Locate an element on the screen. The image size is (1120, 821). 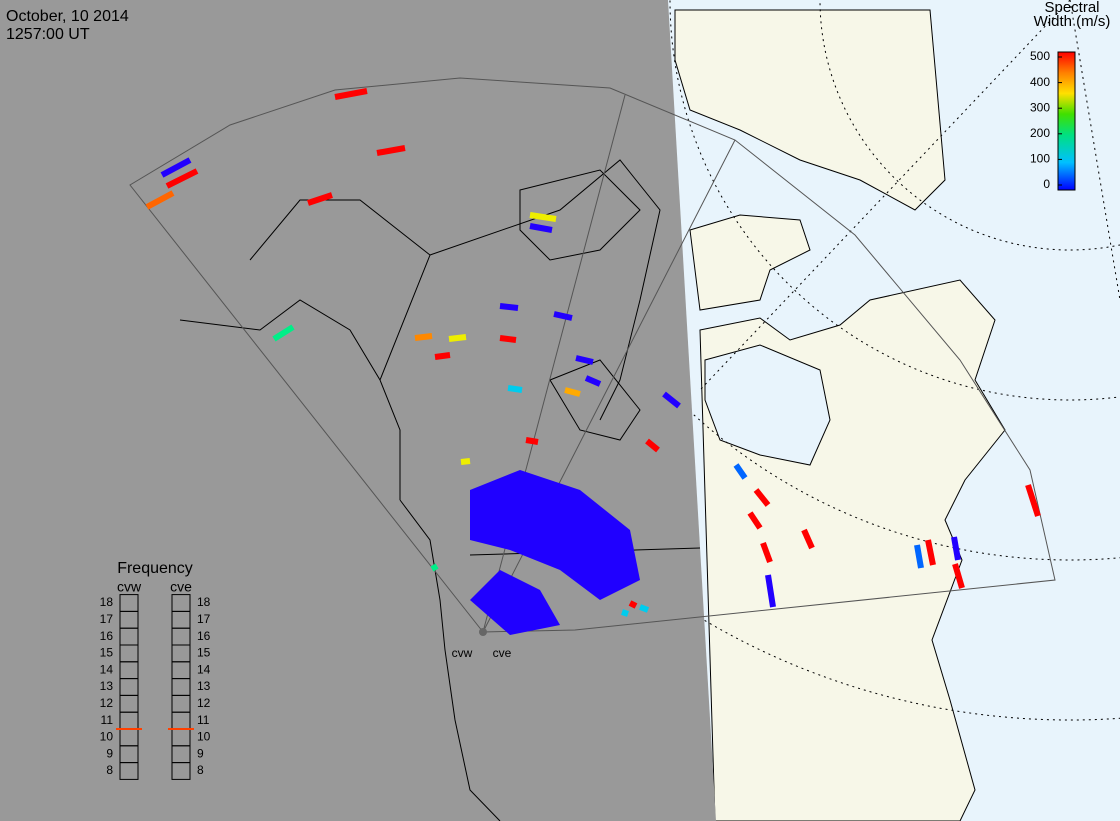
radar-site is located at coordinates (483, 632).